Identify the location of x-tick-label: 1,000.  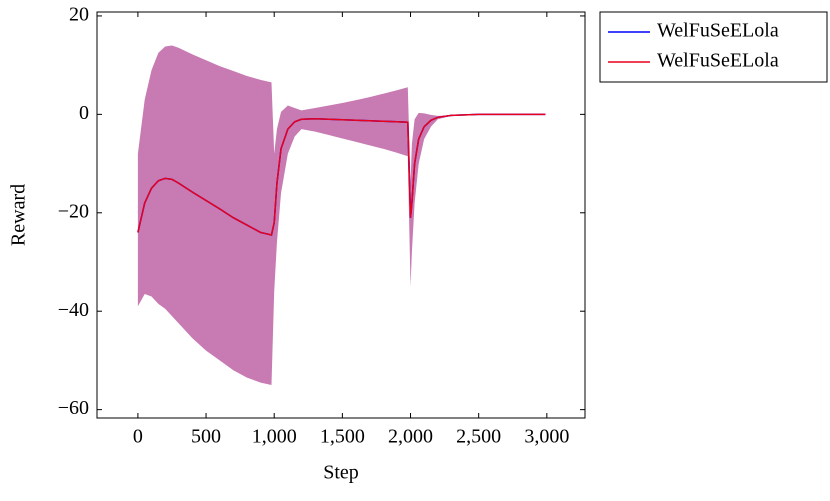
(274, 437).